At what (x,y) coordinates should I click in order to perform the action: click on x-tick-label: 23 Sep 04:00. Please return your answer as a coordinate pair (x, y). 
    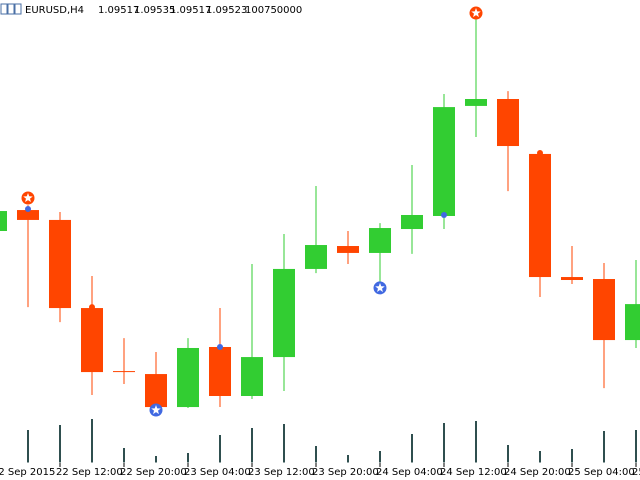
    Looking at the image, I should click on (217, 472).